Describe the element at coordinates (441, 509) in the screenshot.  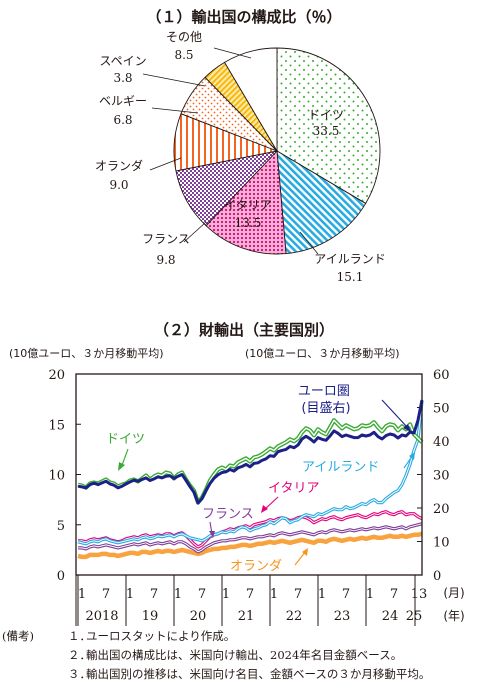
I see `right-tick-label: 20` at that location.